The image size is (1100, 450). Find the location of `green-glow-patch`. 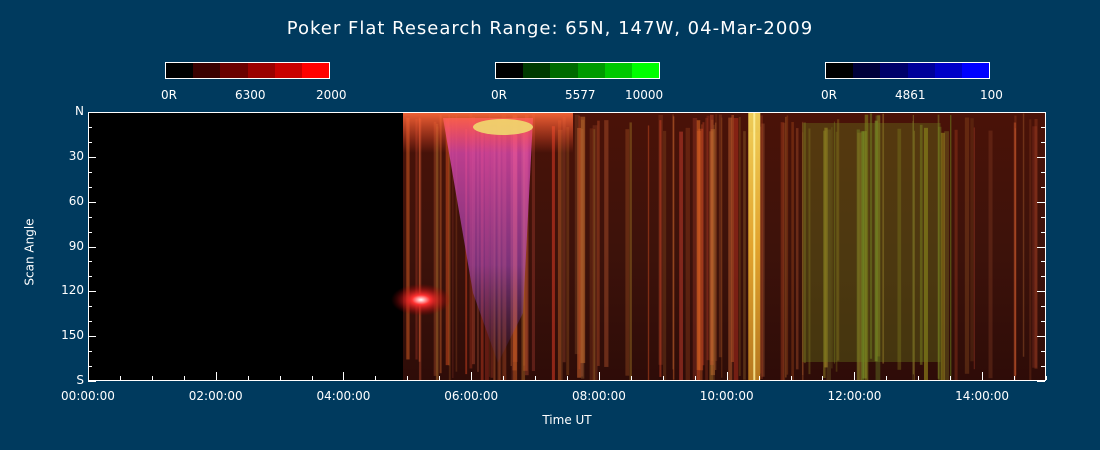

green-glow-patch is located at coordinates (871, 242).